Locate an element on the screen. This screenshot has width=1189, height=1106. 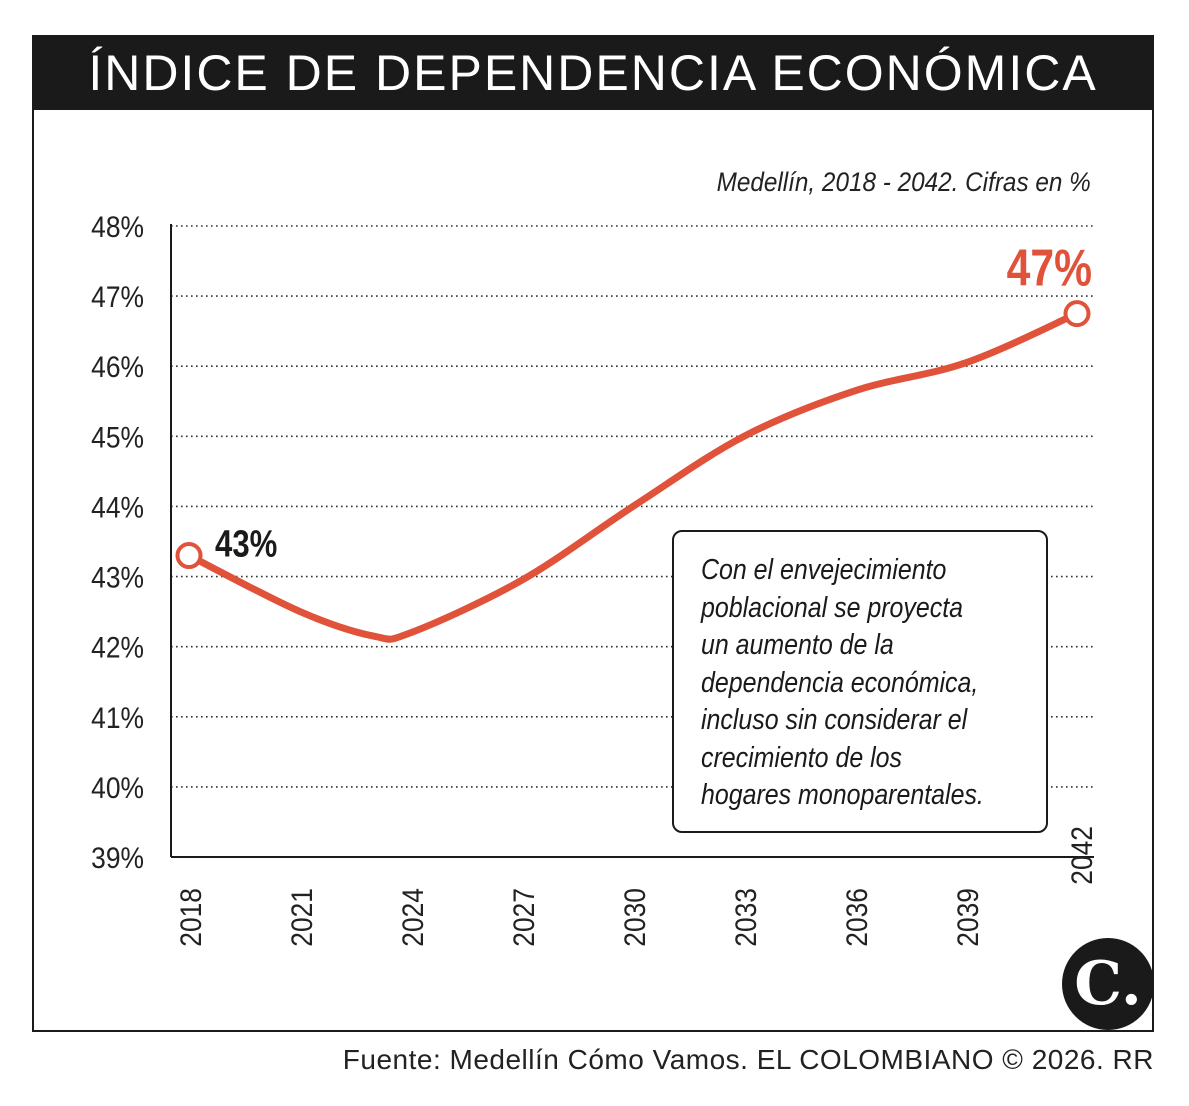
y-tick-label: 48% is located at coordinates (117, 226).